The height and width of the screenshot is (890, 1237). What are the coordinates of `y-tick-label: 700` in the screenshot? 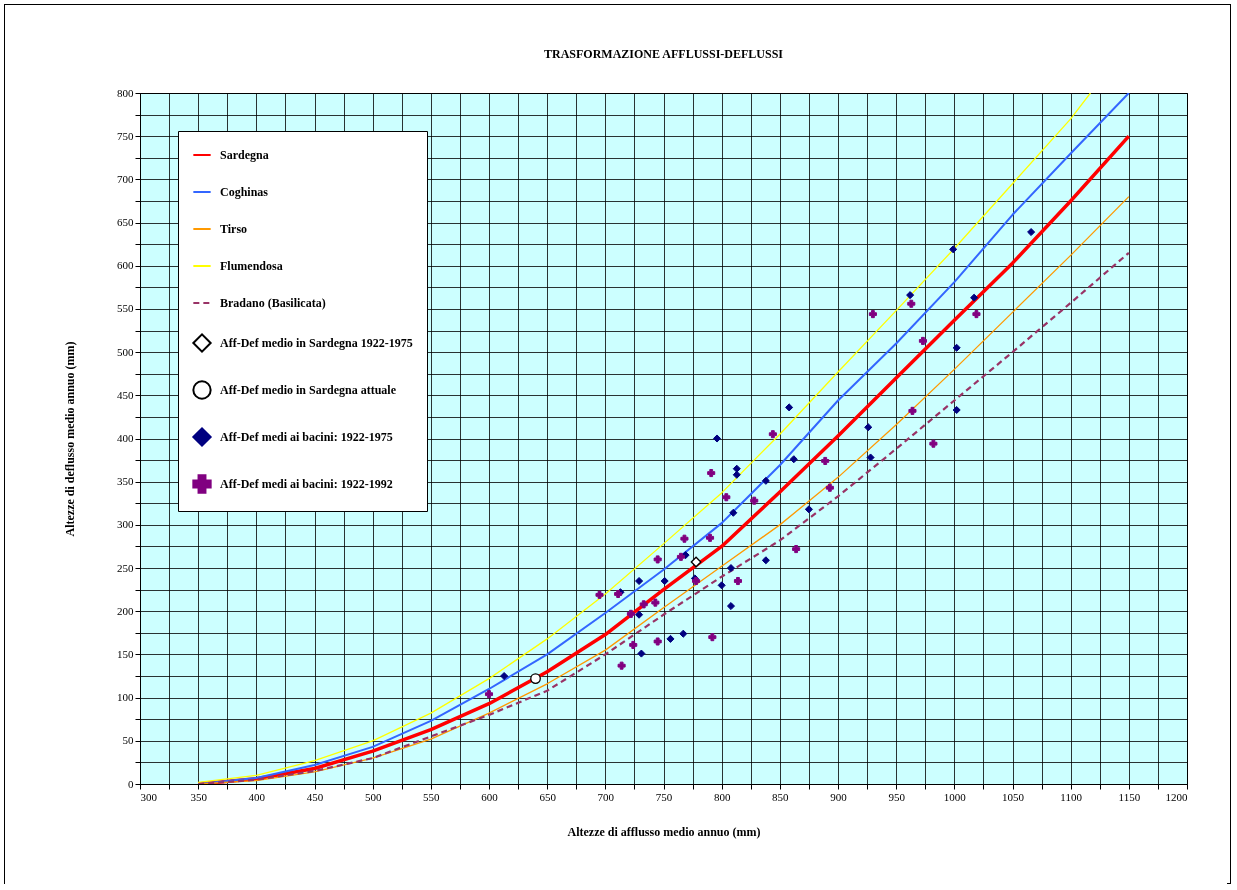 It's located at (125, 178).